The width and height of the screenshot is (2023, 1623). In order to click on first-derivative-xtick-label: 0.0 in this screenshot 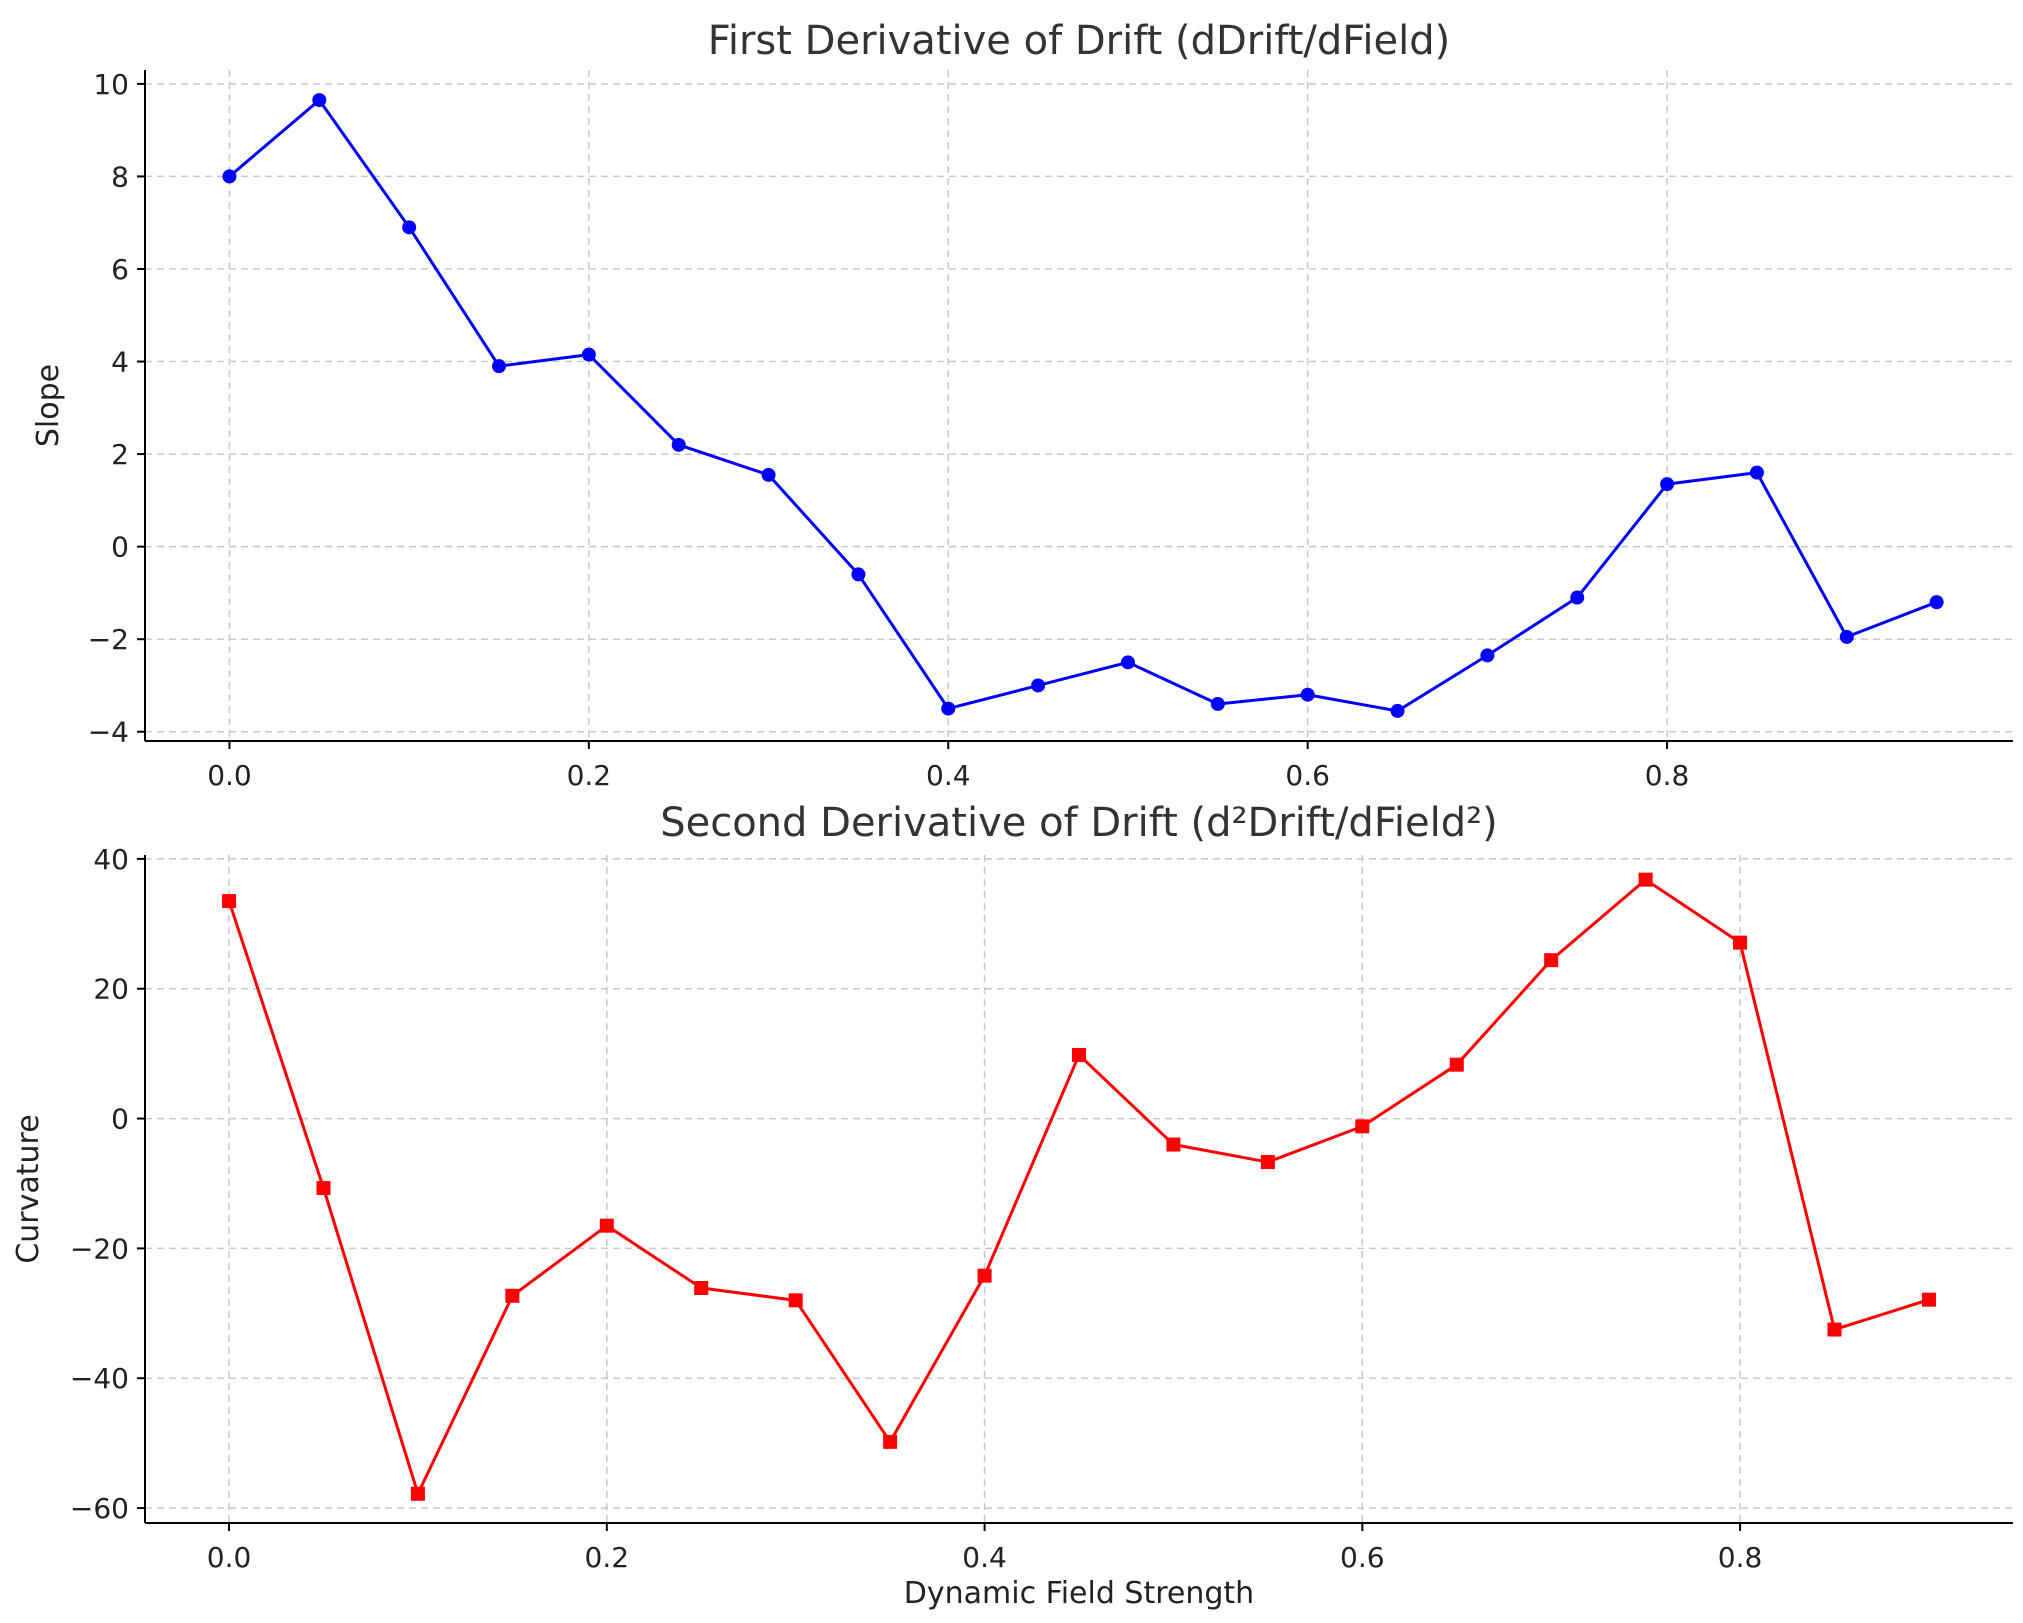, I will do `click(229, 775)`.